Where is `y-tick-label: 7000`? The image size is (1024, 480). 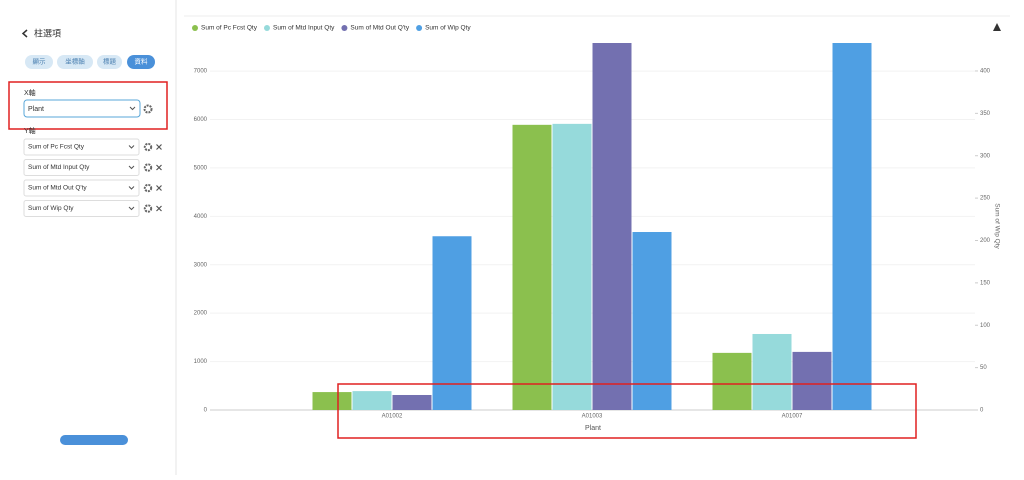
y-tick-label: 7000 is located at coordinates (201, 72).